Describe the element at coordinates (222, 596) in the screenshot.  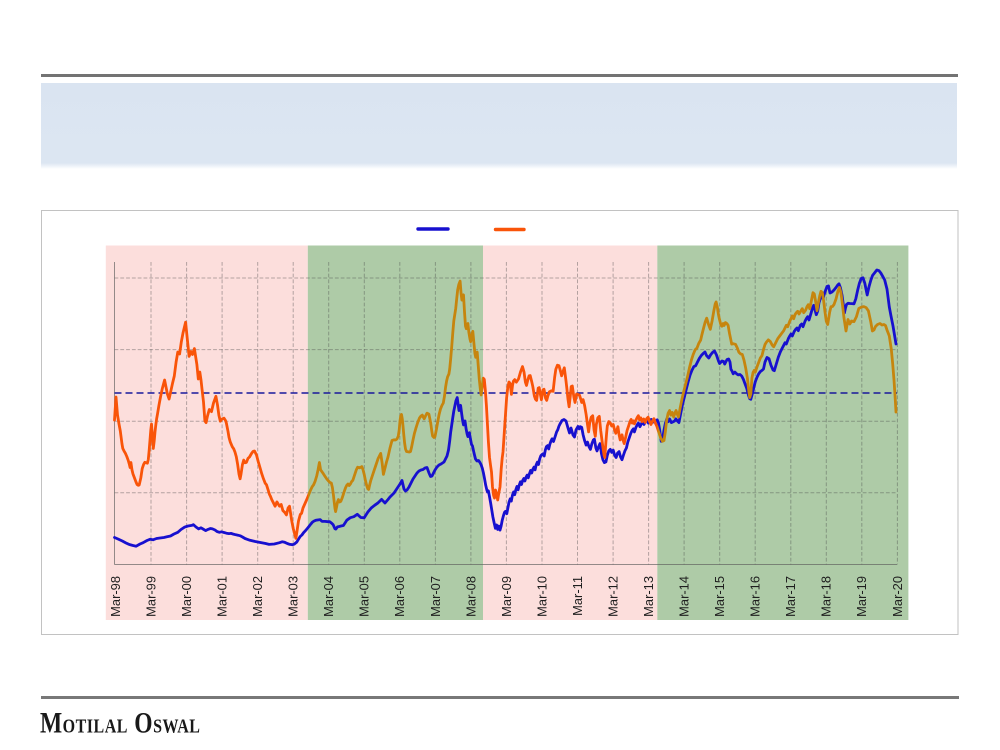
I see `svg-text: Mar-01` at that location.